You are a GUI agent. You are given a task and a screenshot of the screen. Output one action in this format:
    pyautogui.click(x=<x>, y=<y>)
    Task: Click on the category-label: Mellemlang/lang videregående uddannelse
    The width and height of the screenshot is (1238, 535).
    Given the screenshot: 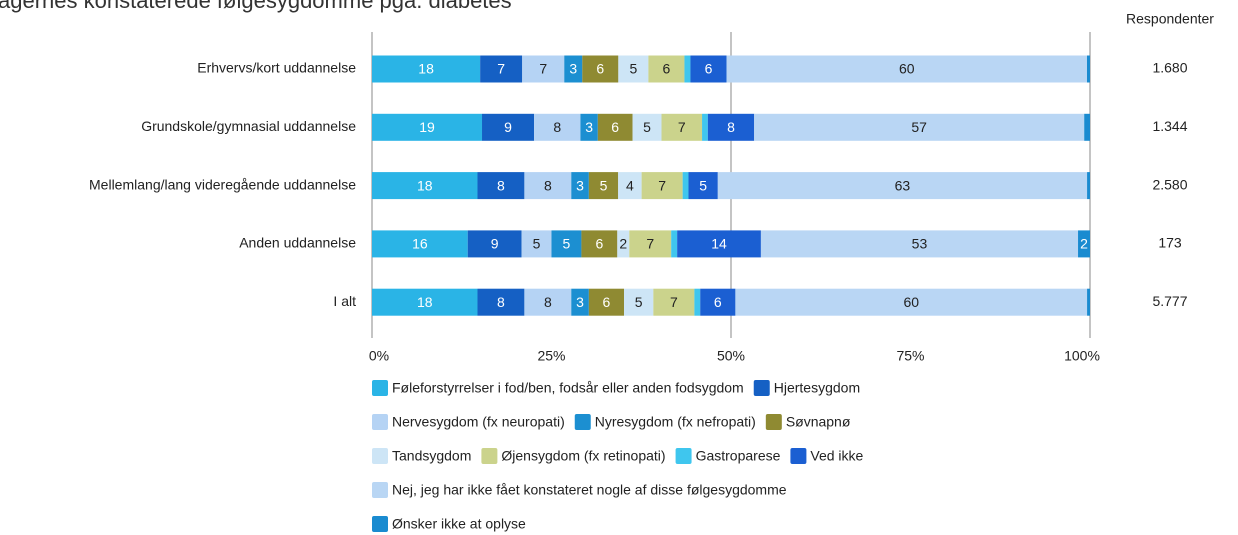 What is the action you would take?
    pyautogui.click(x=222, y=184)
    